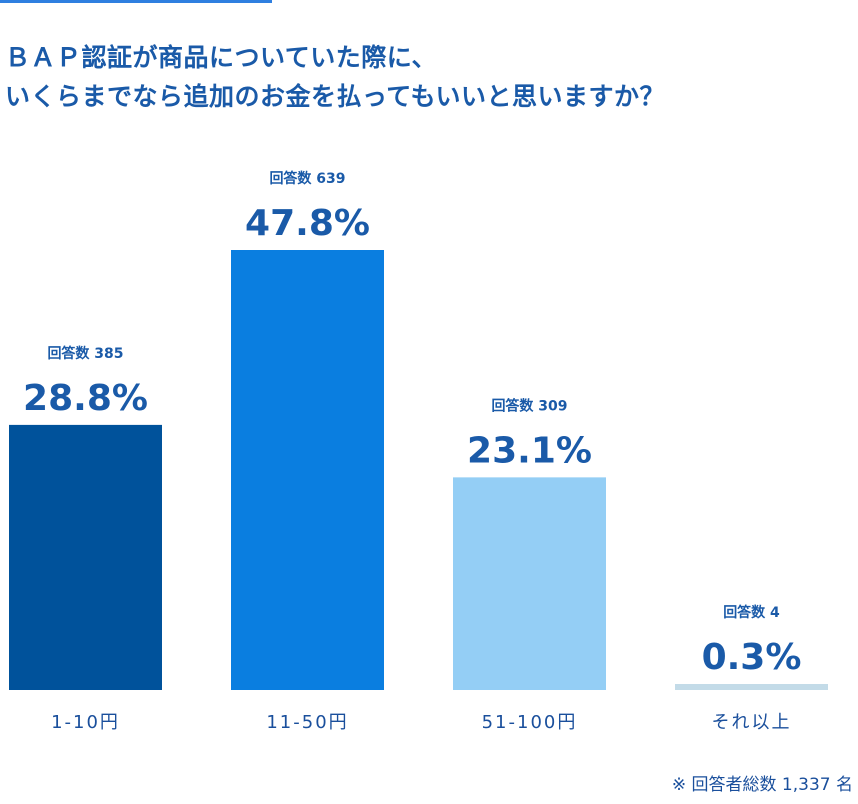 This screenshot has width=858, height=804. I want to click on bar-1-count-label: 回答数 385, so click(85, 353).